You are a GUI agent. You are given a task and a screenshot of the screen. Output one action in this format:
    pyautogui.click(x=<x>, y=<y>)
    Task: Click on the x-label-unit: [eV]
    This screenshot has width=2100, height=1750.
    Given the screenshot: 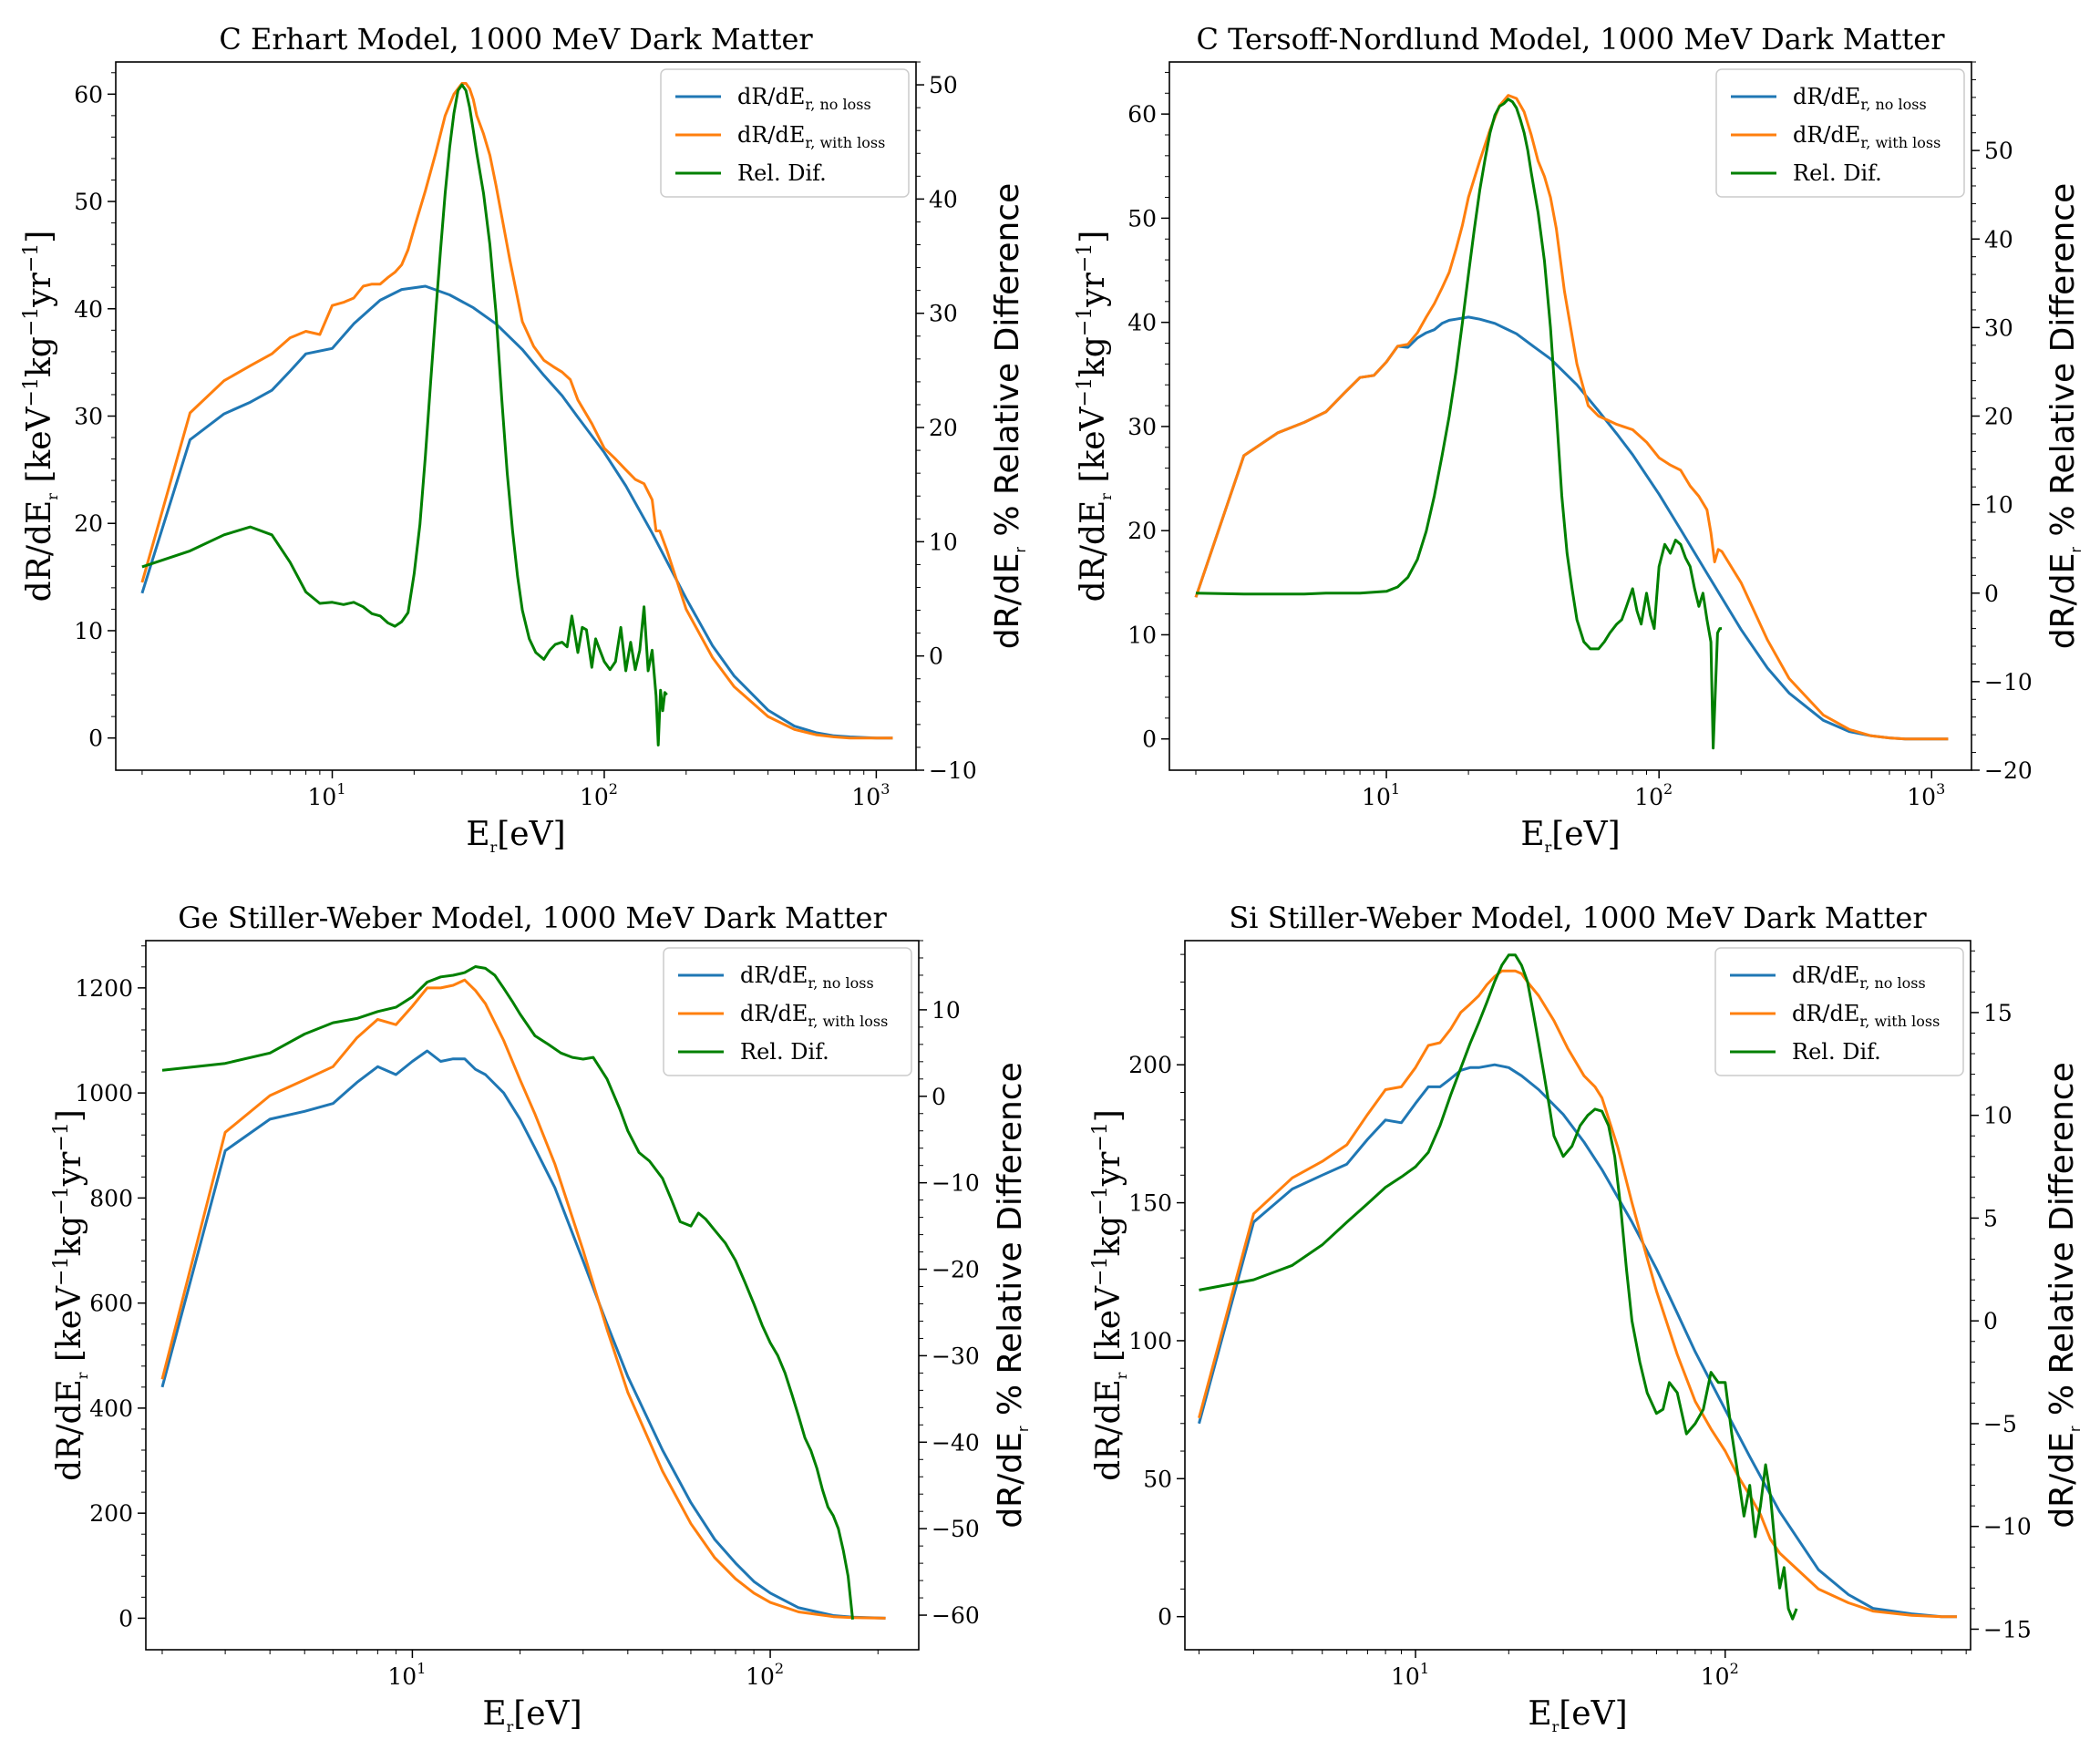 What is the action you would take?
    pyautogui.click(x=1593, y=1714)
    